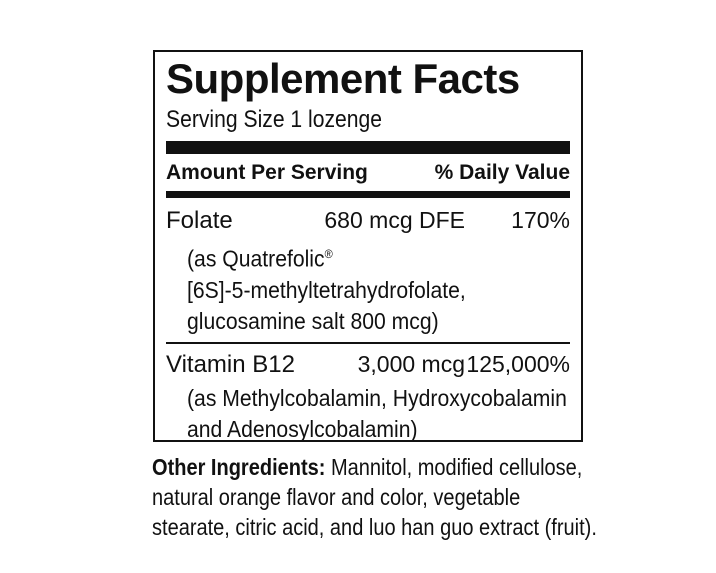 Image resolution: width=716 pixels, height=573 pixels. I want to click on nutrient-daily-value: 170%, so click(540, 220).